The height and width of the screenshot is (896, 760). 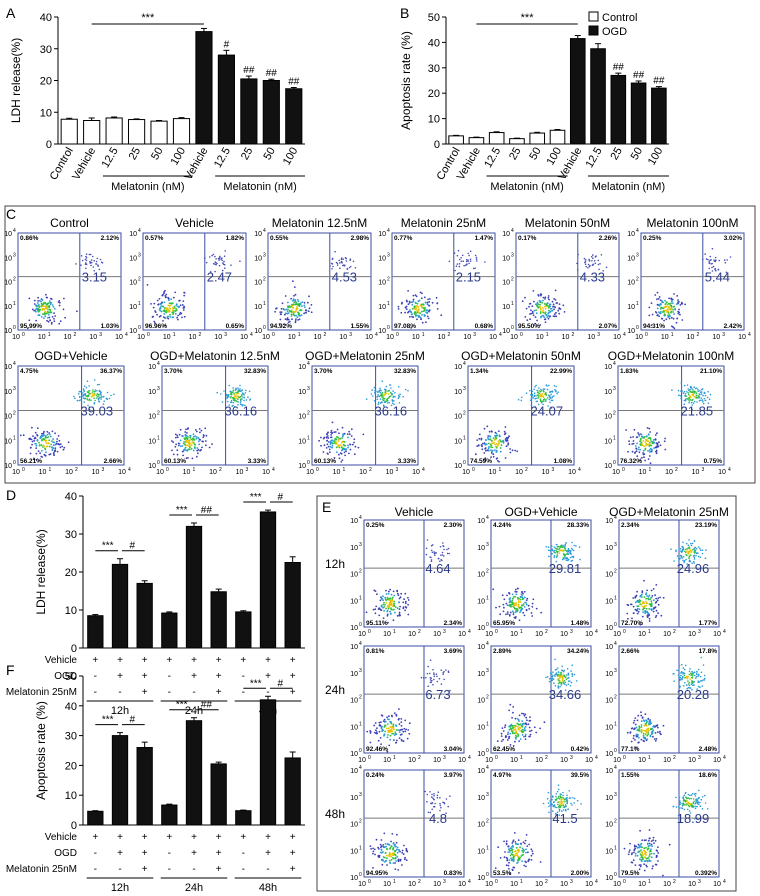 I want to click on x-tick-label: 12.5, so click(x=492, y=158).